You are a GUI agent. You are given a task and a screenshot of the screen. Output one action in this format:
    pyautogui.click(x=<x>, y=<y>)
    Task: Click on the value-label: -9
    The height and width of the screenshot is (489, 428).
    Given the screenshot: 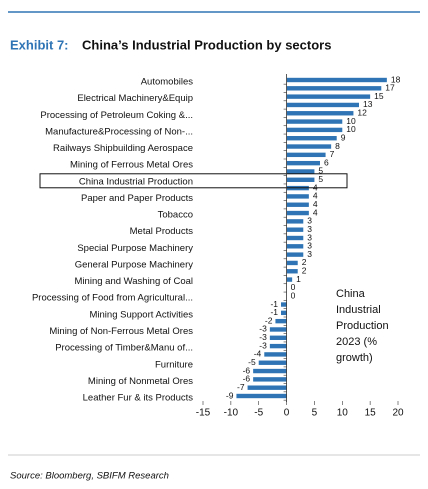 What is the action you would take?
    pyautogui.click(x=230, y=395)
    